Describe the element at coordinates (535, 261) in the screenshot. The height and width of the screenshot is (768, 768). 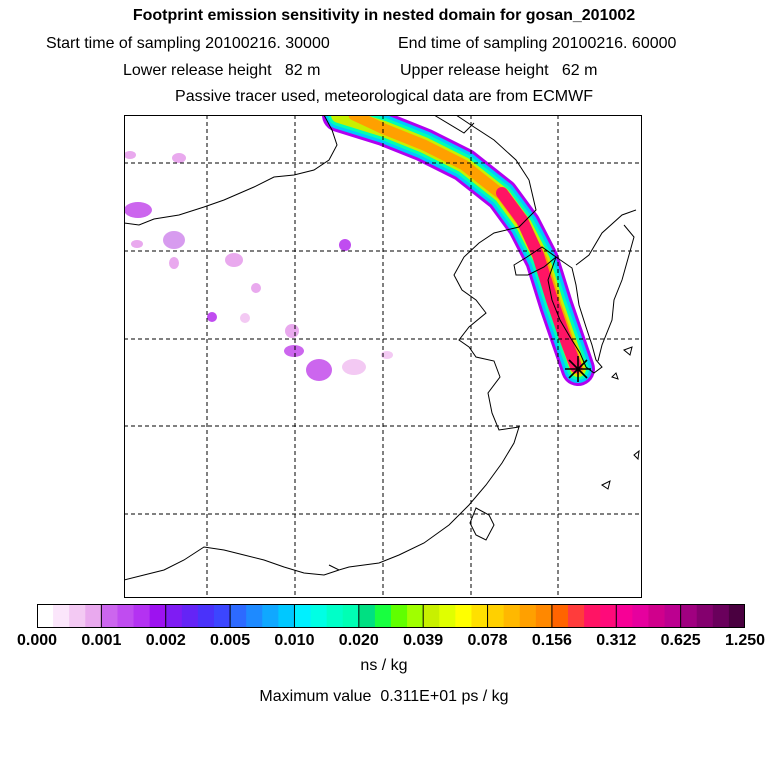
I see `bohai-coast` at that location.